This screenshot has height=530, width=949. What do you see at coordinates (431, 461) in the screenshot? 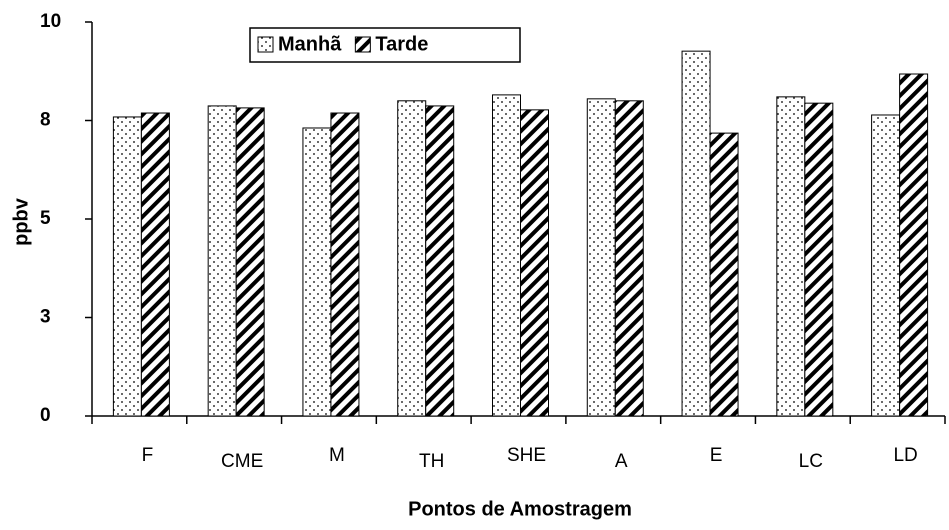
I see `x-tick-label: TH` at bounding box center [431, 461].